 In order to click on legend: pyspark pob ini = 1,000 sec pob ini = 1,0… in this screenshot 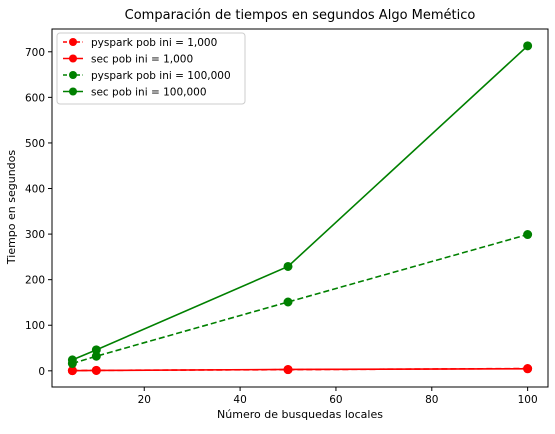, I will do `click(151, 68)`.